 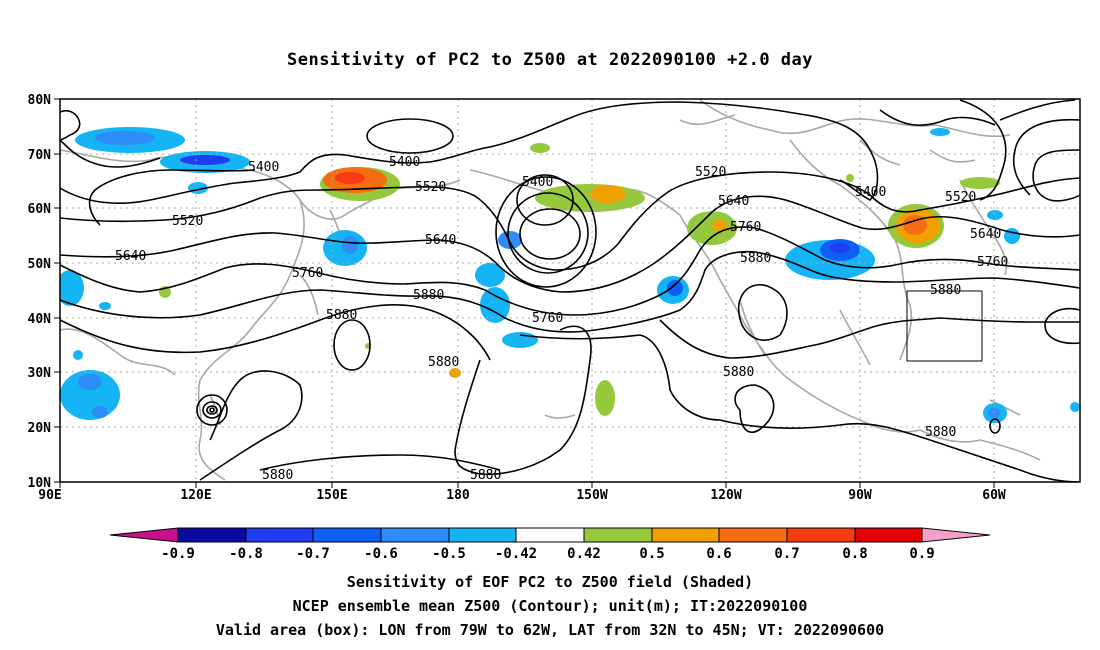 I want to click on colorbar-label: -0.6, so click(x=381, y=554).